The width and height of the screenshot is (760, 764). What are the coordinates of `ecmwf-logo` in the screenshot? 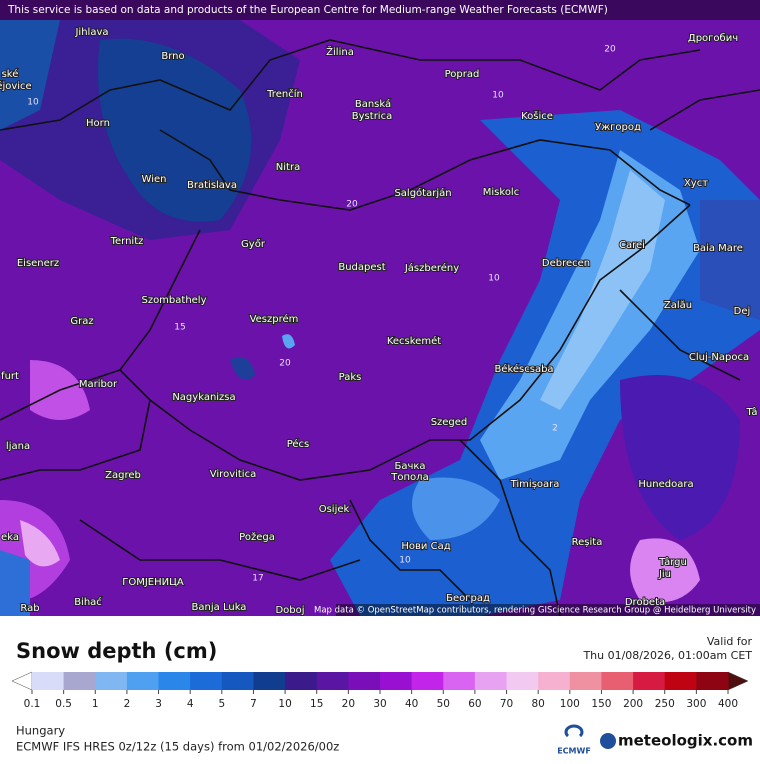 It's located at (574, 731).